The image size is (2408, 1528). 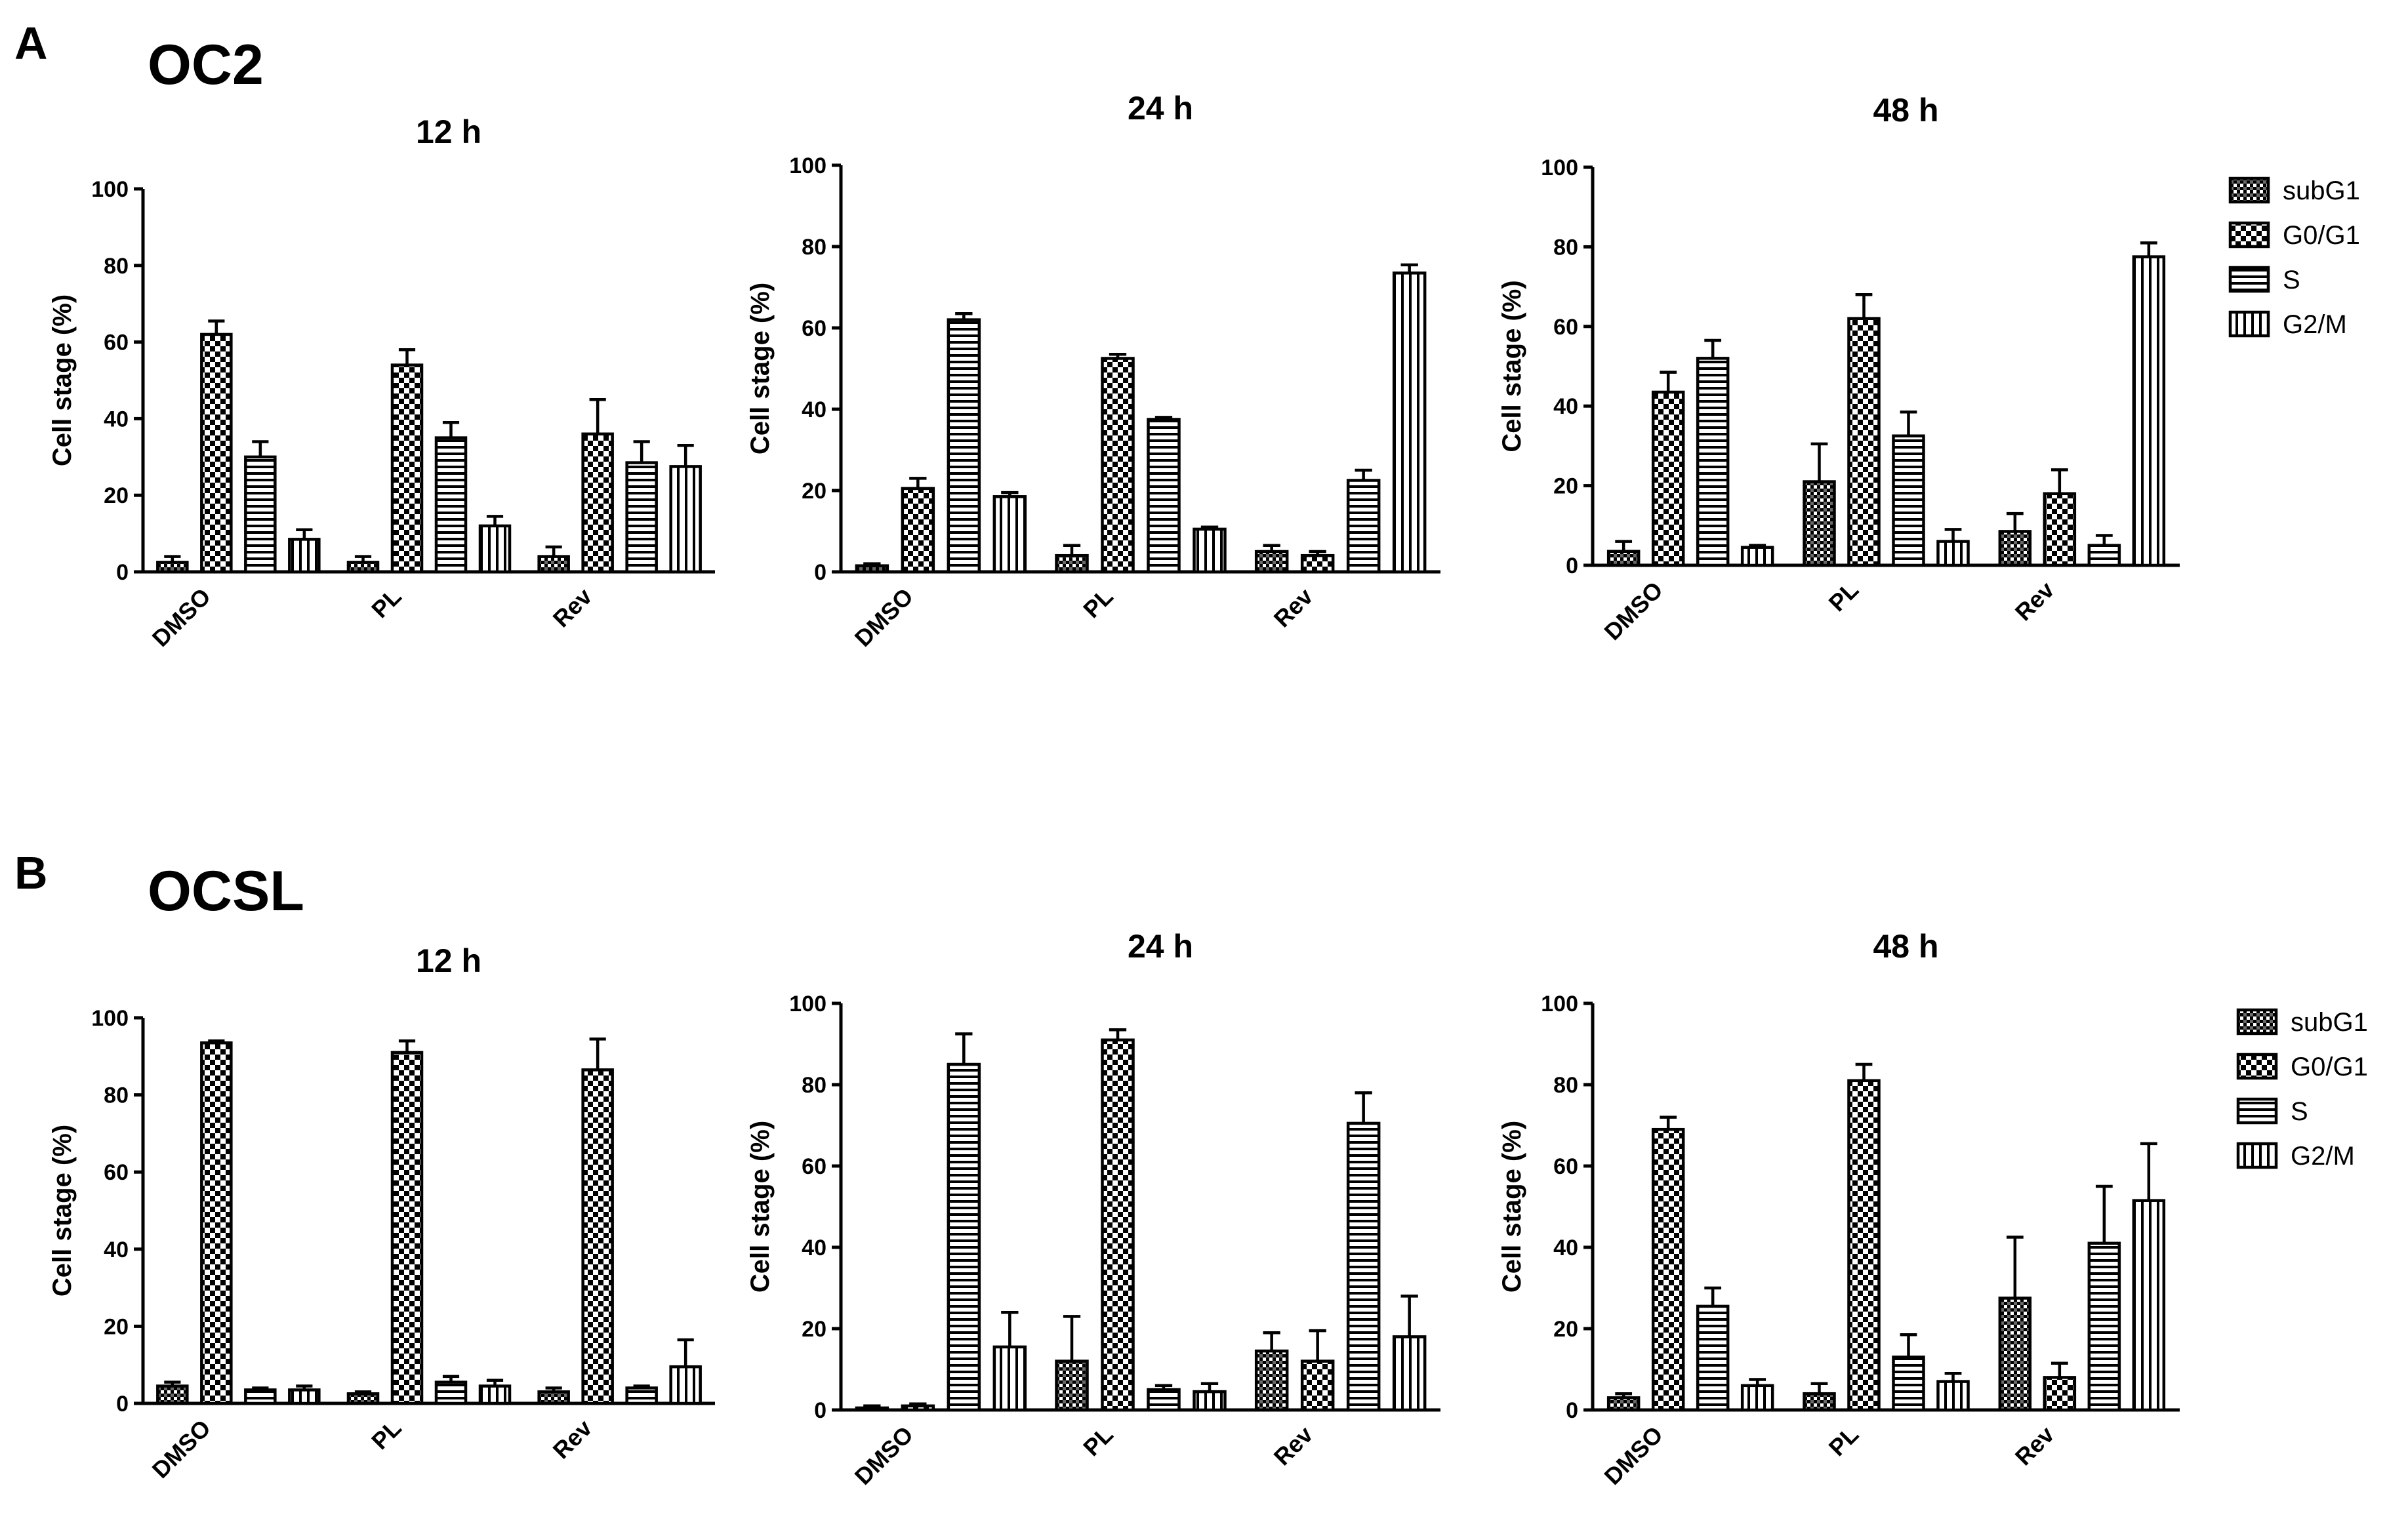 I want to click on legend-ocsl: subG1 G0/G1 S G2/M, so click(x=2302, y=1089).